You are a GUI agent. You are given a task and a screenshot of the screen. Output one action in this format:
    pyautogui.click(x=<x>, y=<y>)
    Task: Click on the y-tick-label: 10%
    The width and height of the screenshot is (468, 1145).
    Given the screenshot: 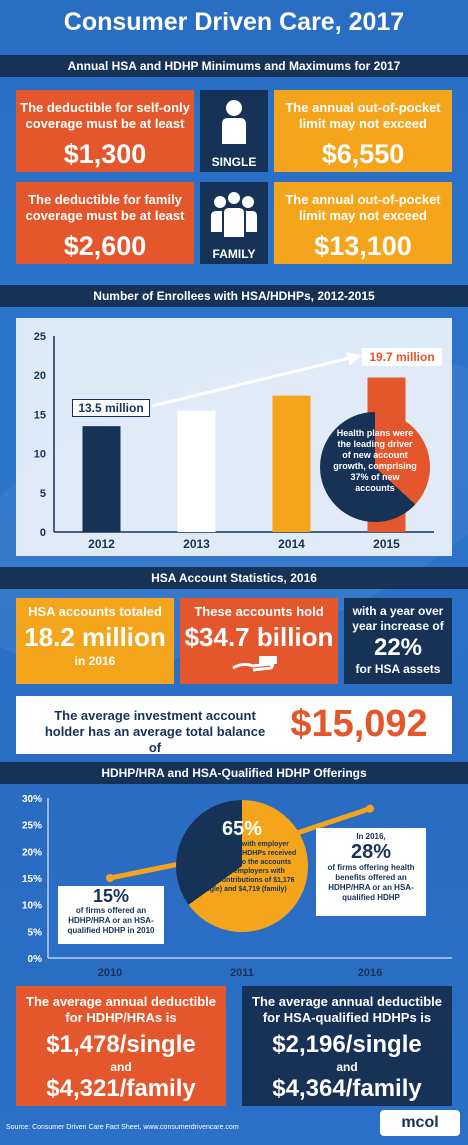 What is the action you would take?
    pyautogui.click(x=32, y=906)
    